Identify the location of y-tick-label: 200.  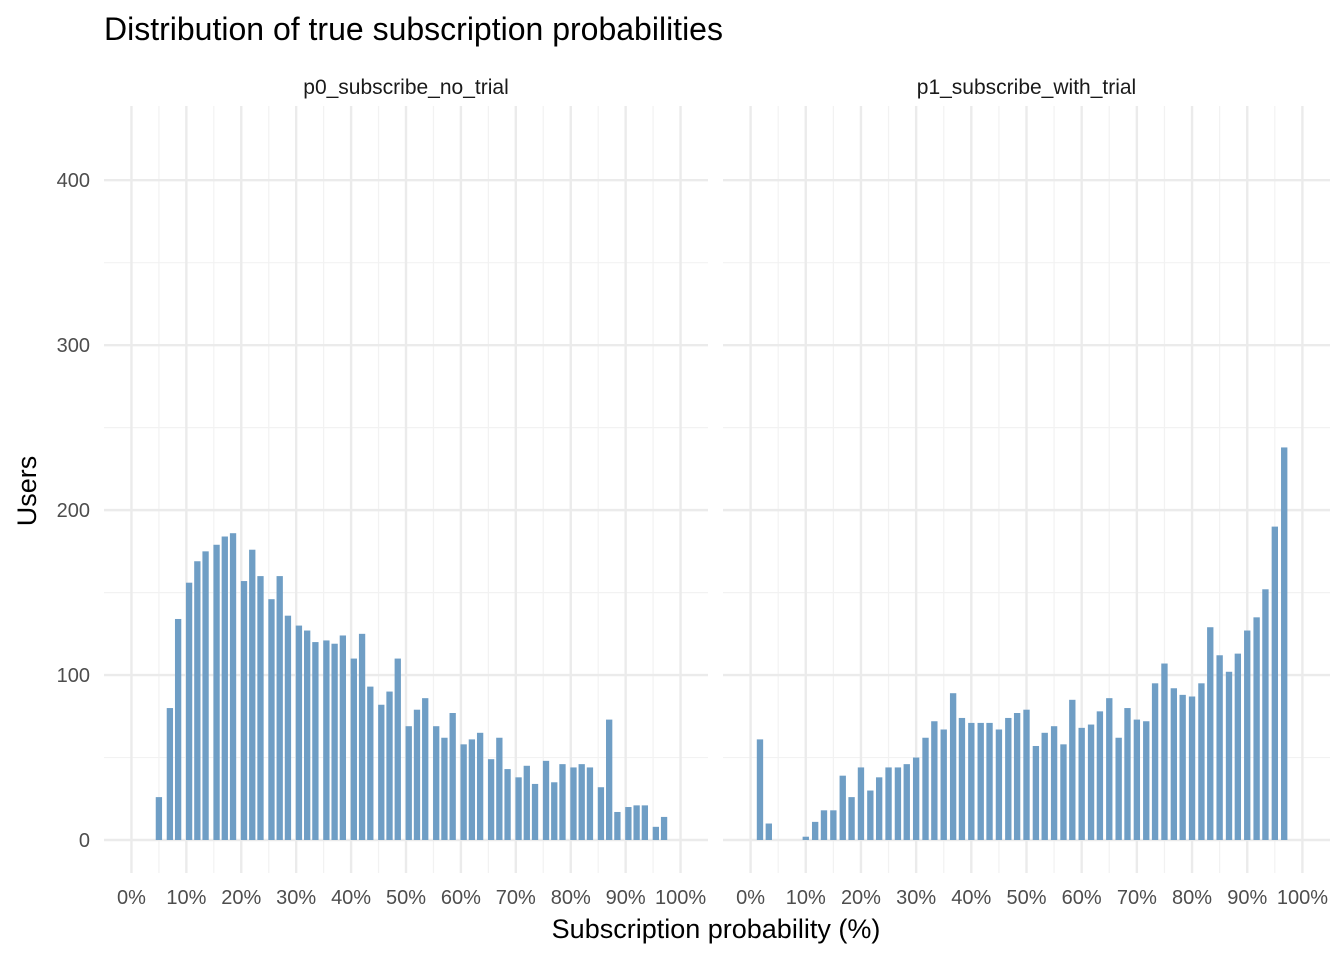
(73, 511).